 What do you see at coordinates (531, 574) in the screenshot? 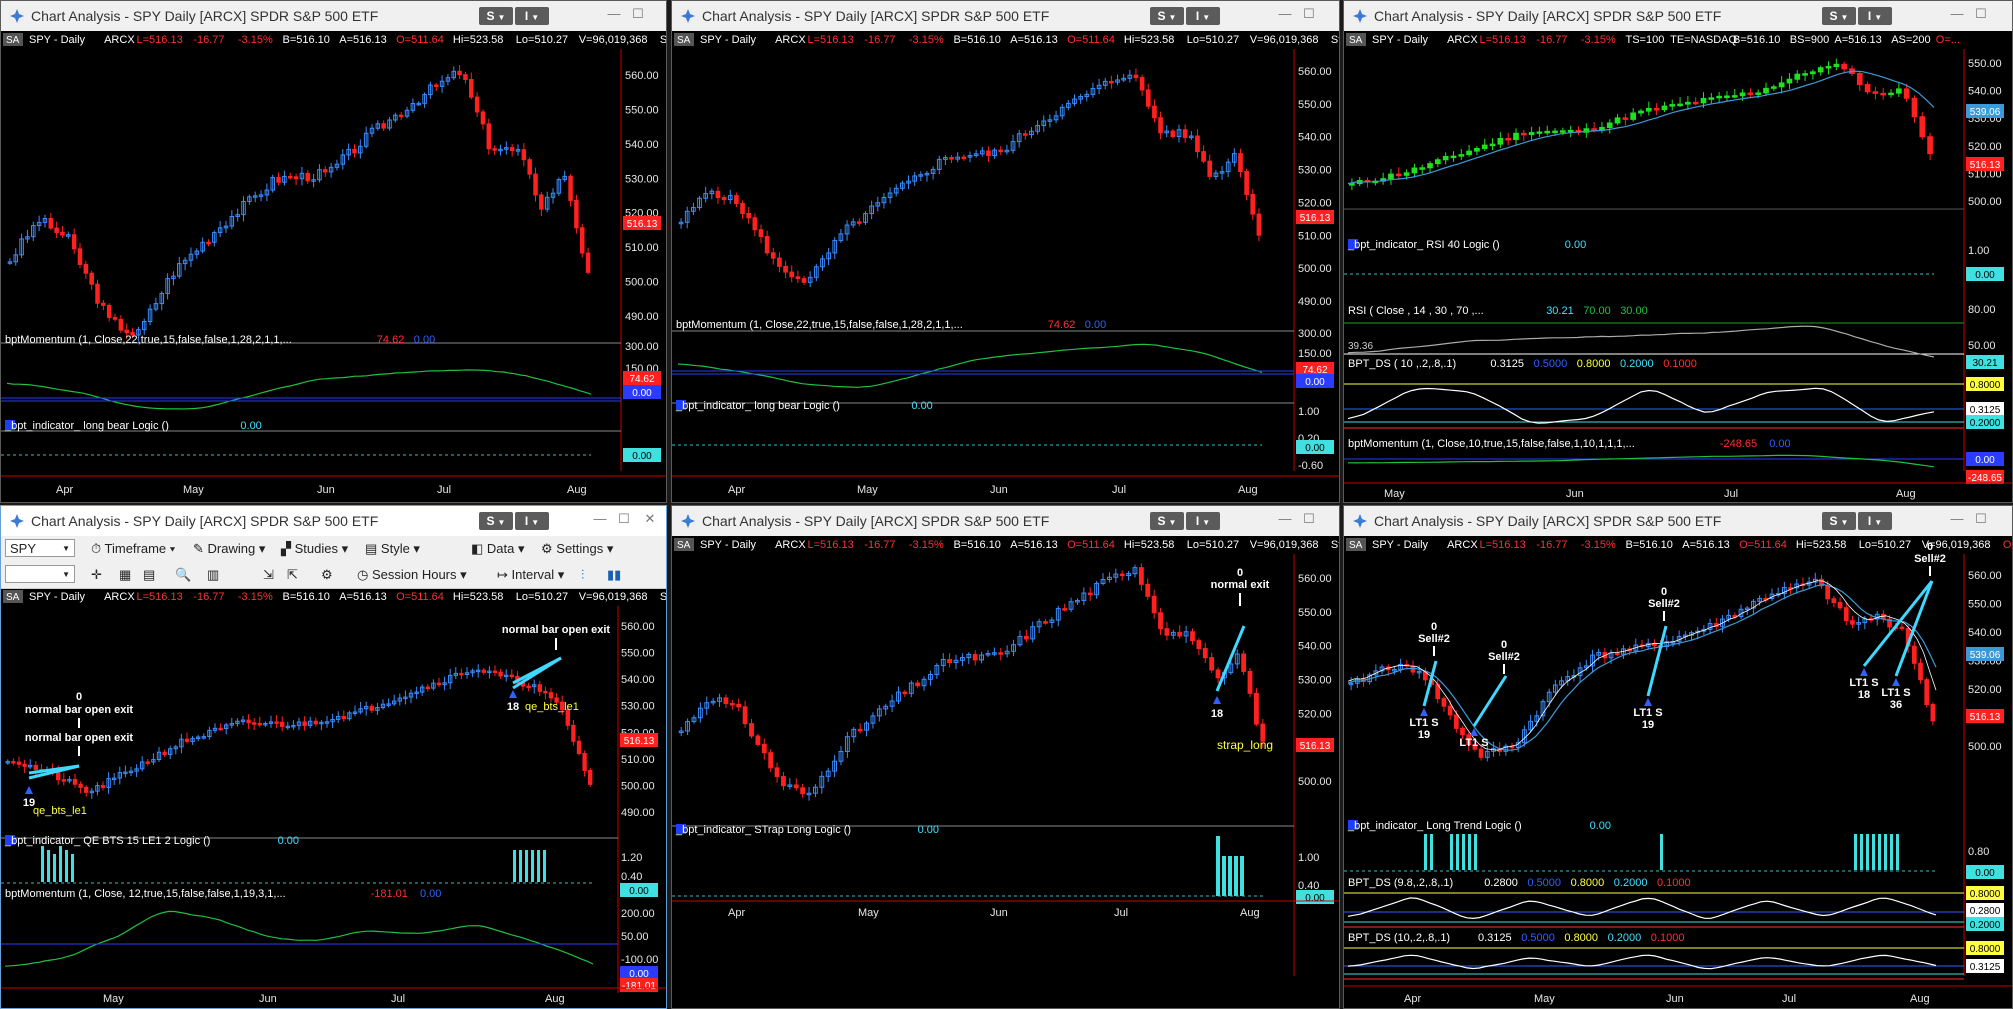
I see `interval-menu: ↦ Interval ▾` at bounding box center [531, 574].